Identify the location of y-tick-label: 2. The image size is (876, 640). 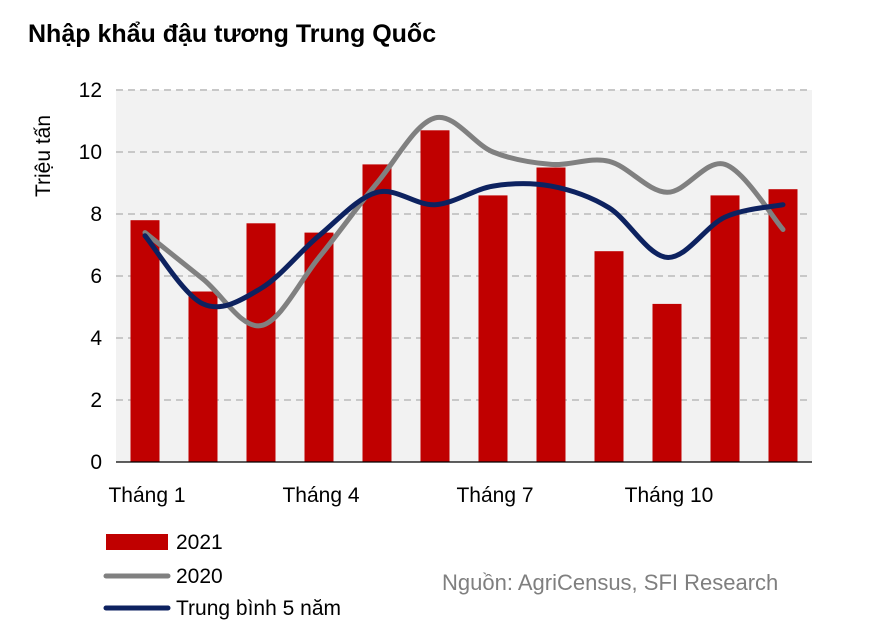
(96, 400).